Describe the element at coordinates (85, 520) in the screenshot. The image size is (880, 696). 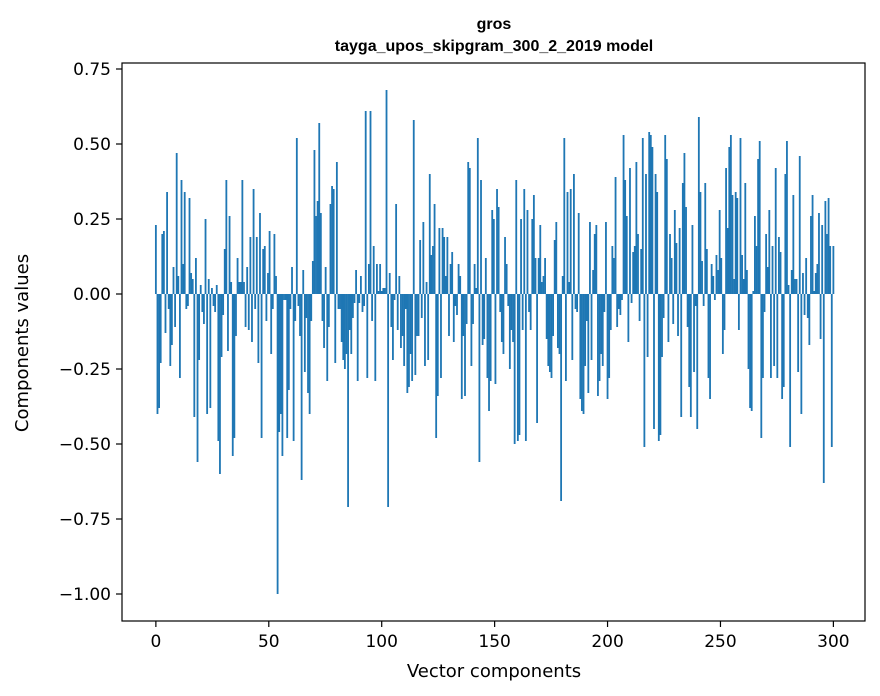
I see `y-tick-label: −0.75` at that location.